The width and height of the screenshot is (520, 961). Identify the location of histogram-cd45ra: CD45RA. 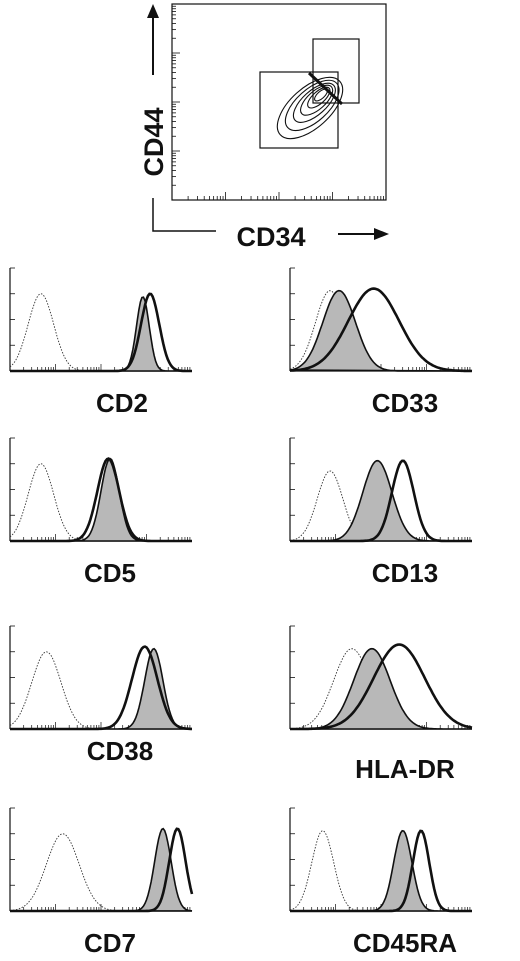
(380, 882).